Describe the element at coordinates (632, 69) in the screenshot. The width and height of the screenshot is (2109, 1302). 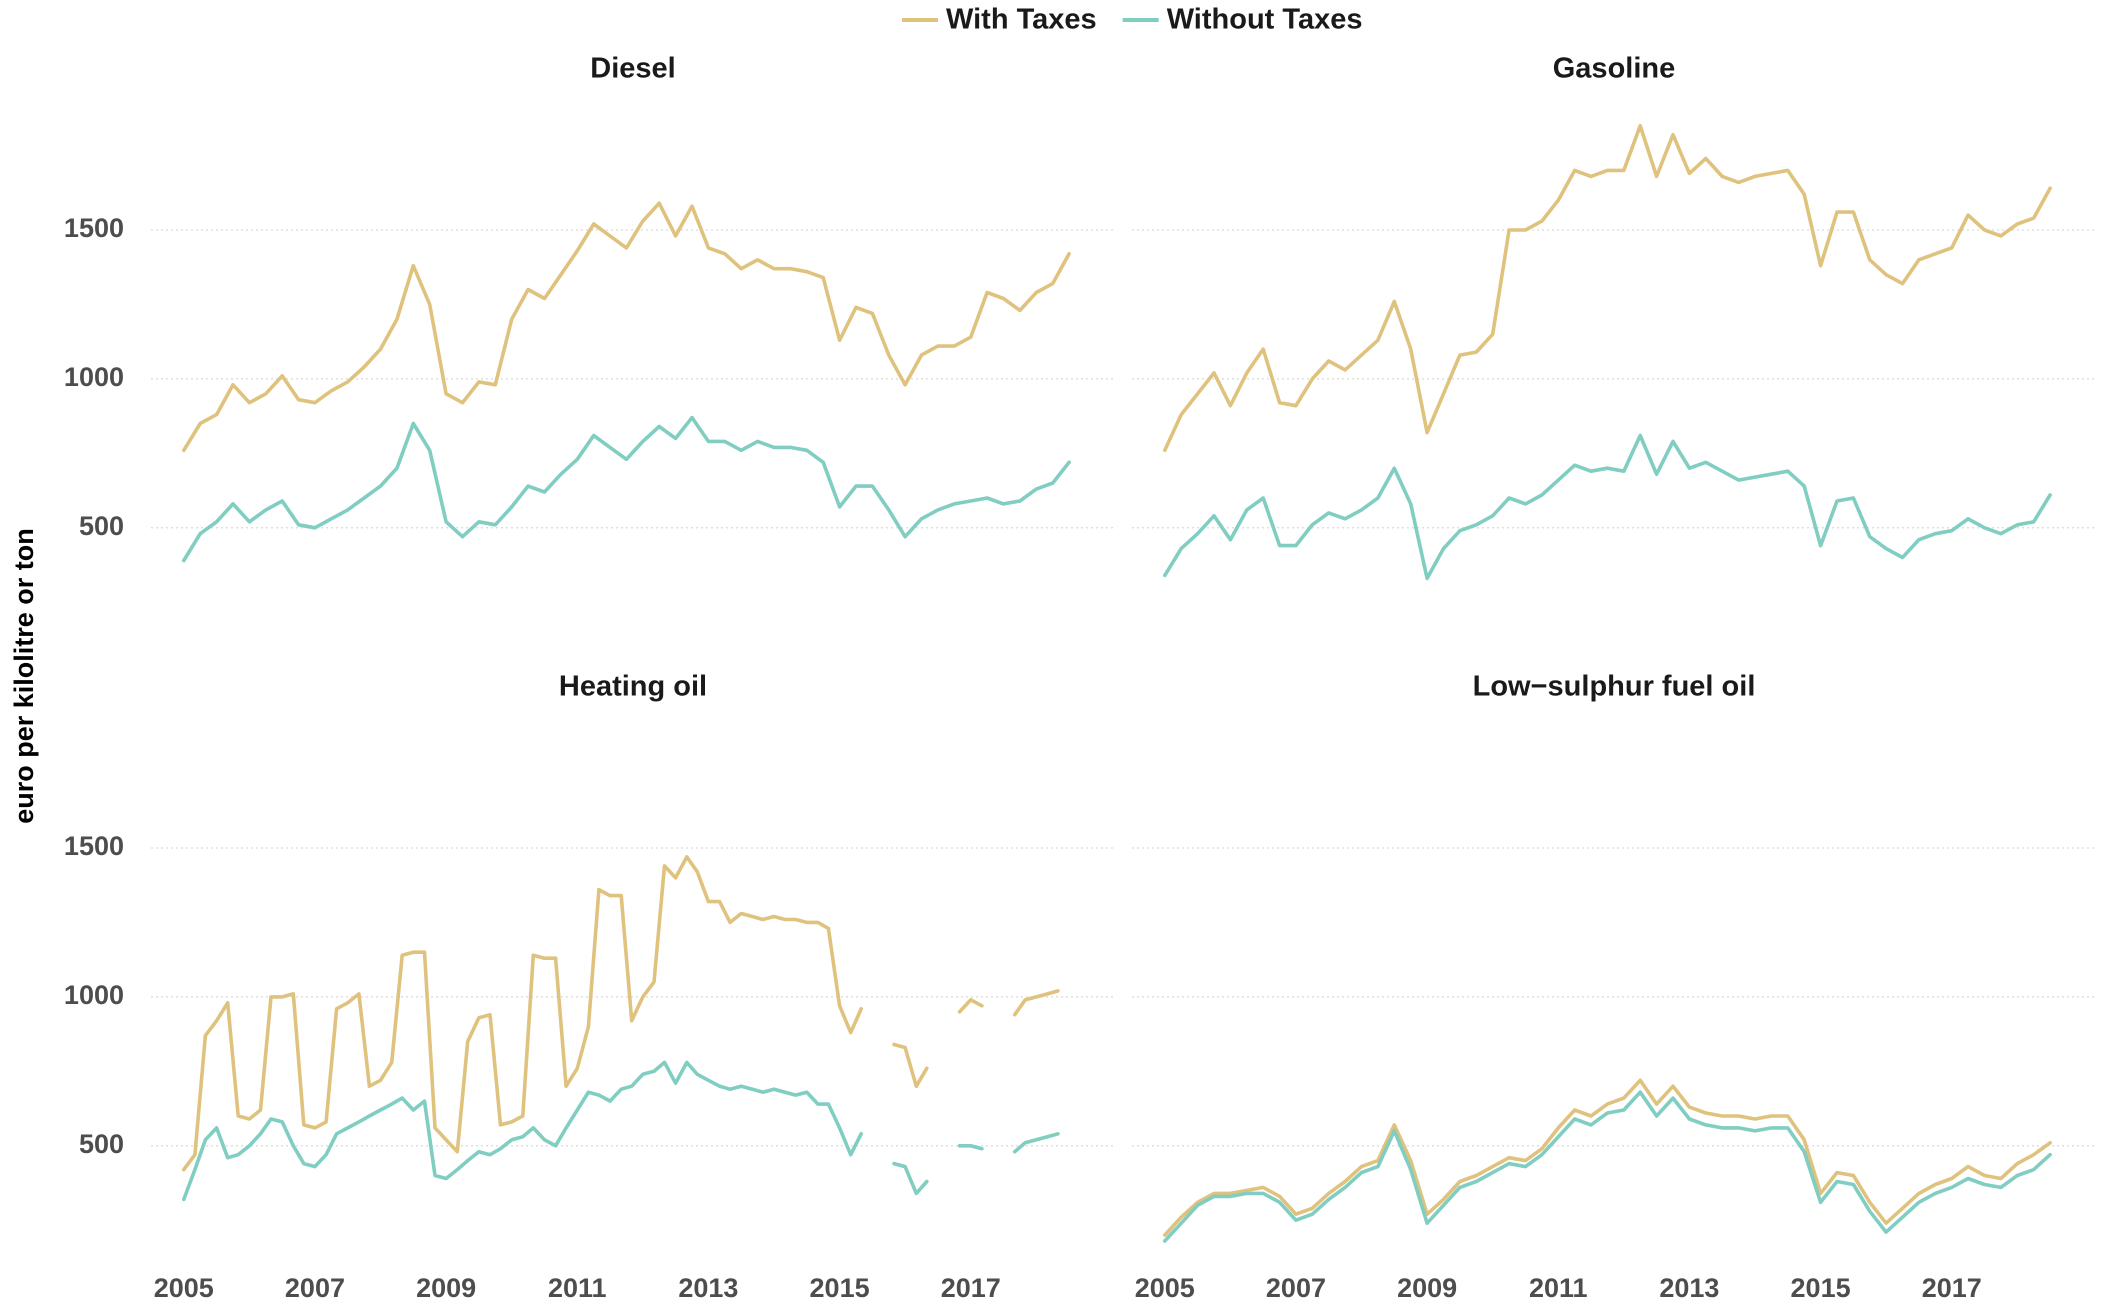
I see `panel-title: Diesel` at that location.